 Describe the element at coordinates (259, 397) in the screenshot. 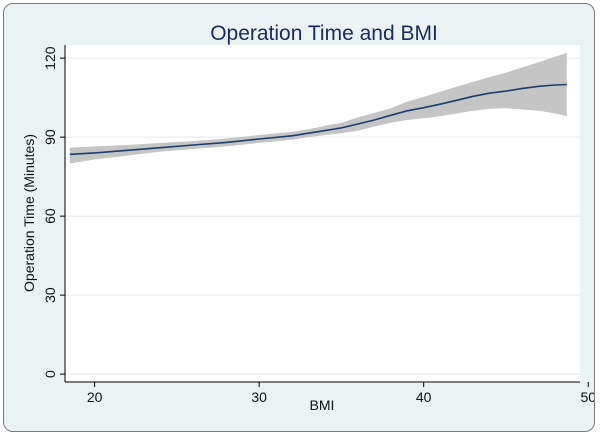

I see `x-tick-label-1: 30` at that location.